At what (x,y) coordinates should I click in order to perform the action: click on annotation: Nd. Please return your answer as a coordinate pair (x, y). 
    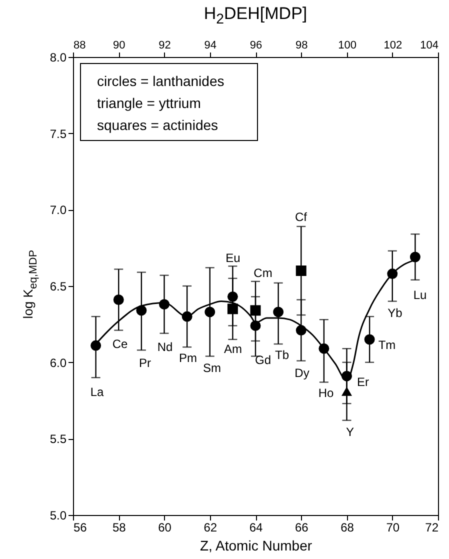
    Looking at the image, I should click on (165, 347).